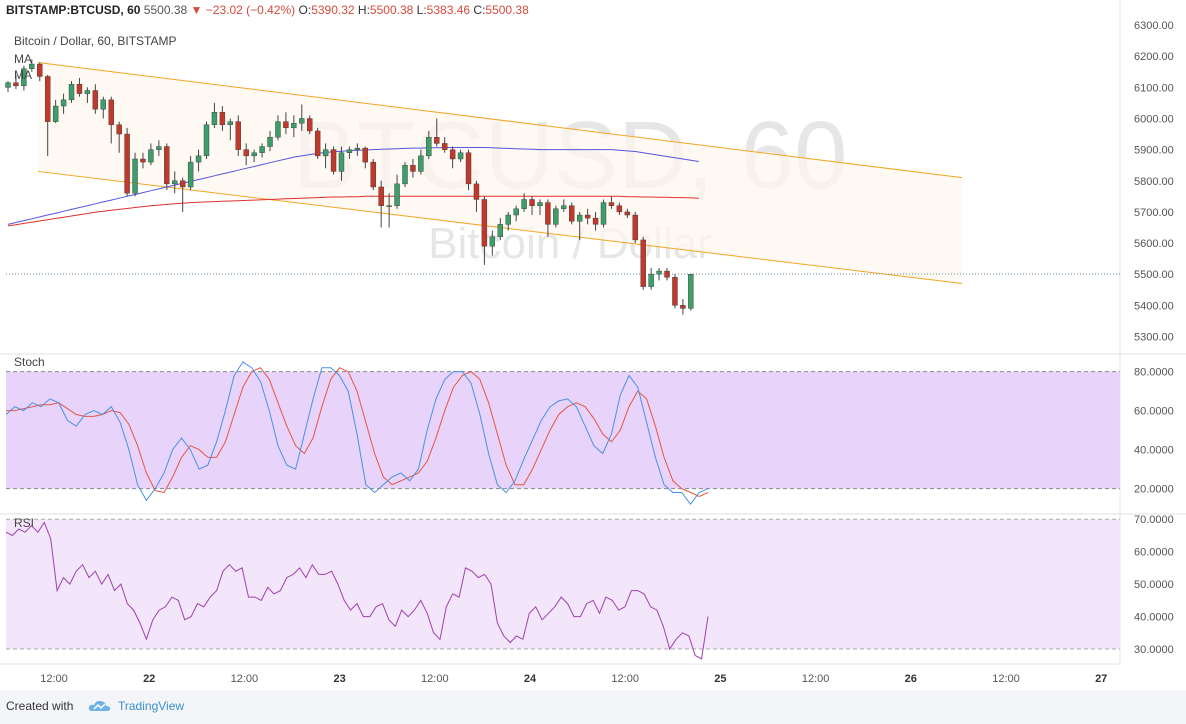 The height and width of the screenshot is (724, 1186). Describe the element at coordinates (1154, 585) in the screenshot. I see `rsi-tick-label: 50.0000` at that location.